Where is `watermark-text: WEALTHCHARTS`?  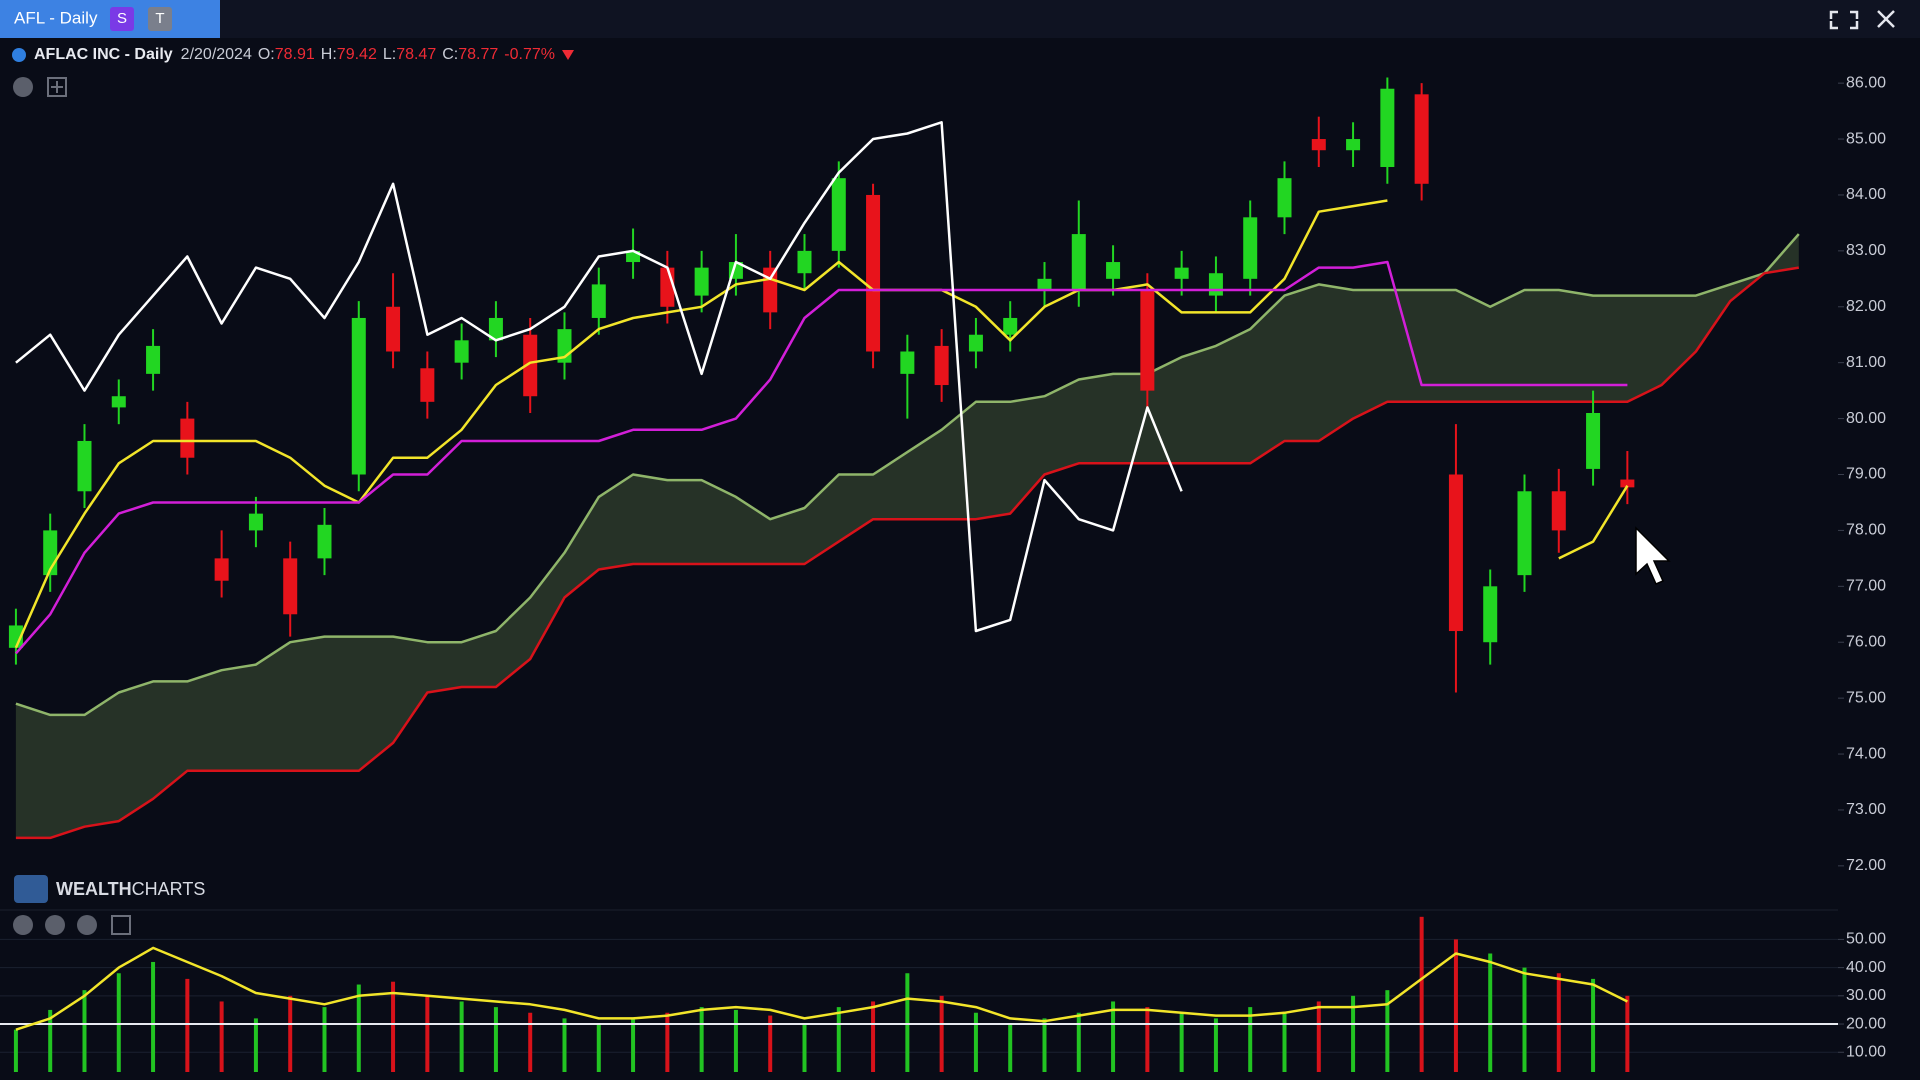
watermark-text: WEALTHCHARTS is located at coordinates (130, 889).